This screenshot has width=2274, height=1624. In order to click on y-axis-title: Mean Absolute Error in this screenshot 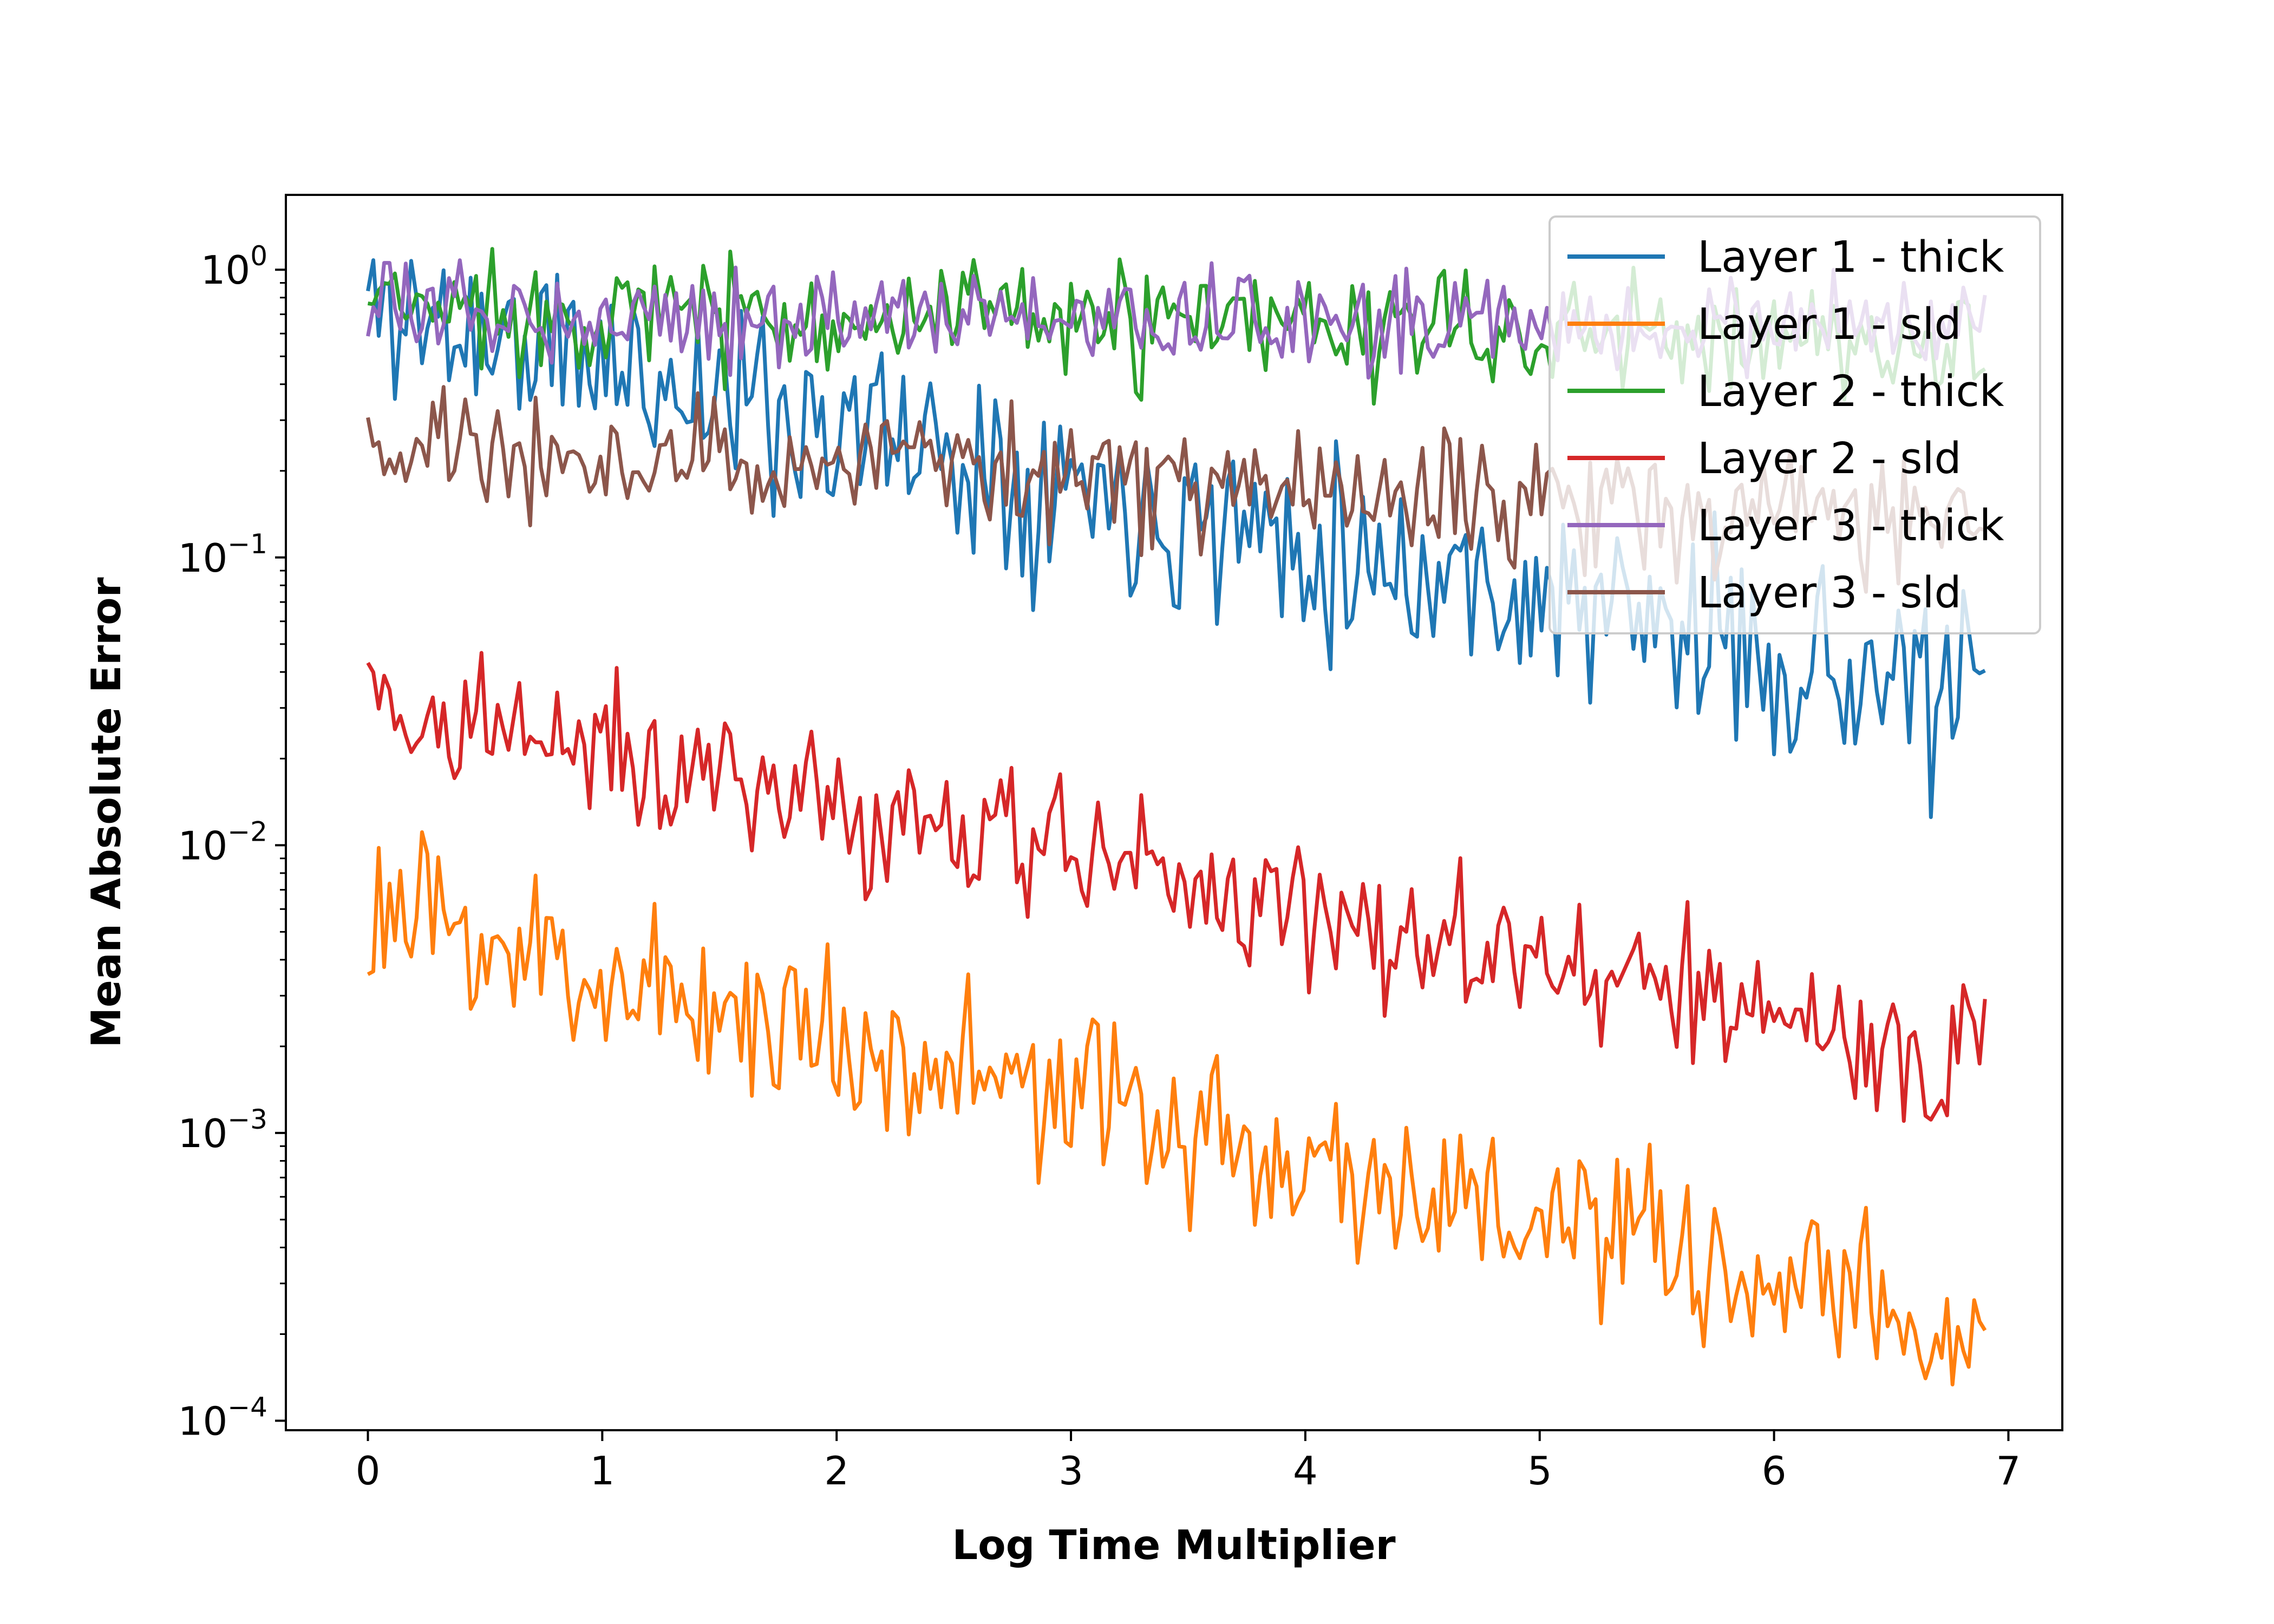, I will do `click(106, 812)`.